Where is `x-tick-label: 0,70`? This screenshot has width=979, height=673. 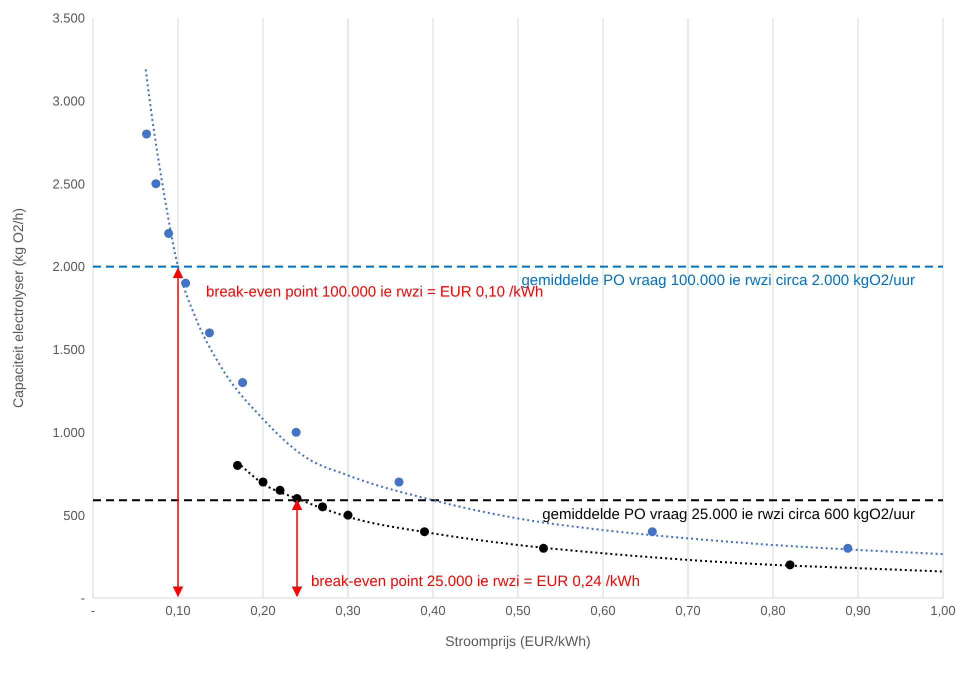
x-tick-label: 0,70 is located at coordinates (688, 610).